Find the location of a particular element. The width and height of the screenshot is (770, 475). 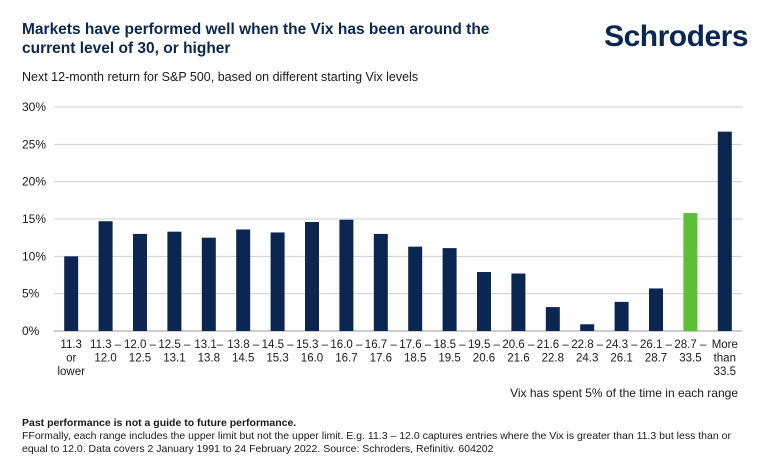

x-tick-label-line: 17.6 is located at coordinates (381, 359).